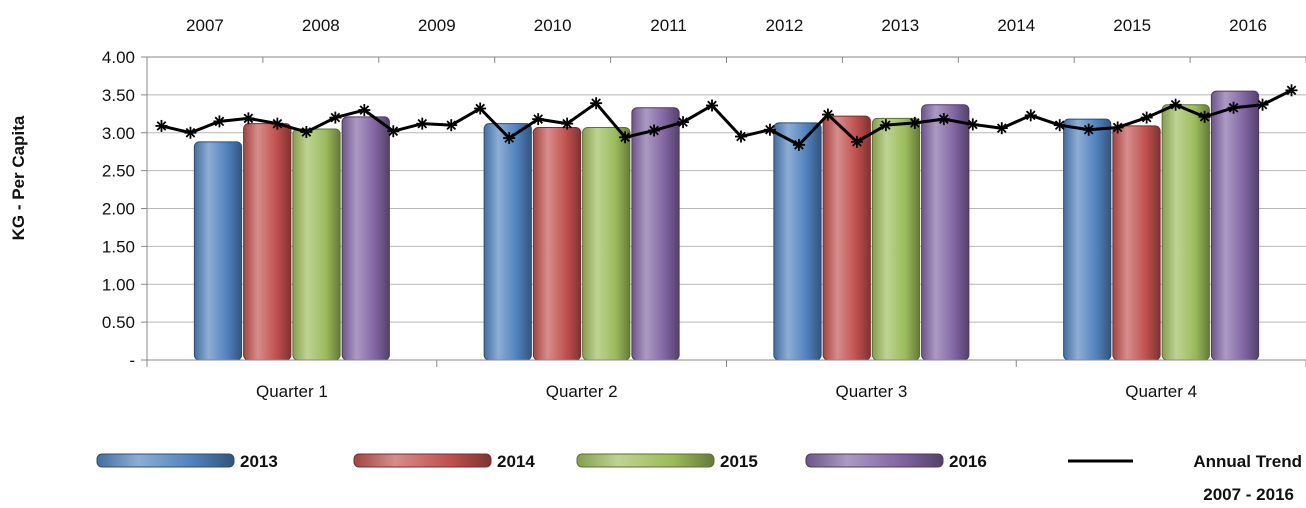  What do you see at coordinates (553, 25) in the screenshot?
I see `secondary-x-tick-label: 2010` at bounding box center [553, 25].